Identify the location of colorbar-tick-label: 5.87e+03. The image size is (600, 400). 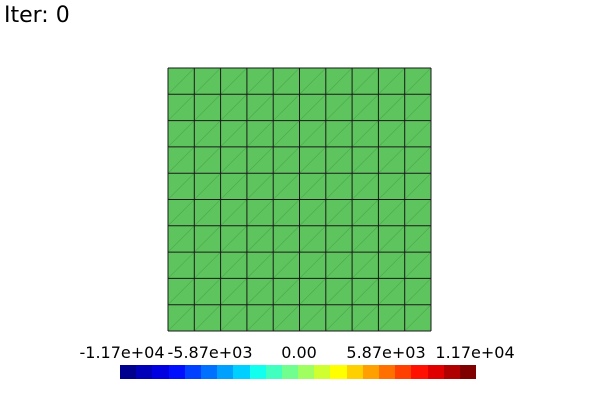
(386, 352).